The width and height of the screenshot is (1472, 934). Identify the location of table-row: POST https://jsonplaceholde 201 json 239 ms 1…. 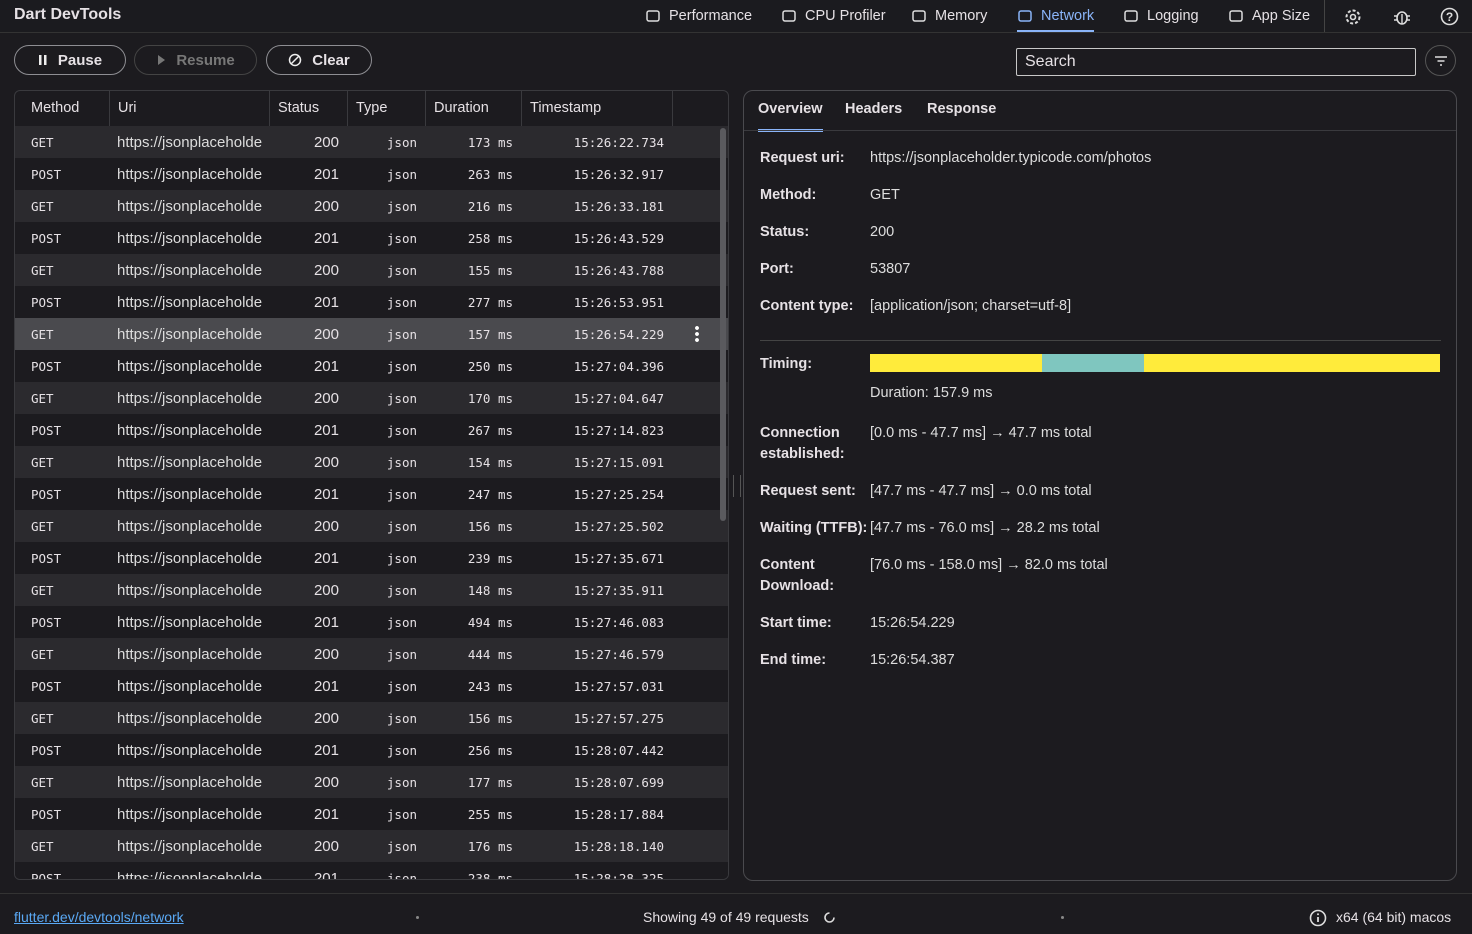
(371, 558).